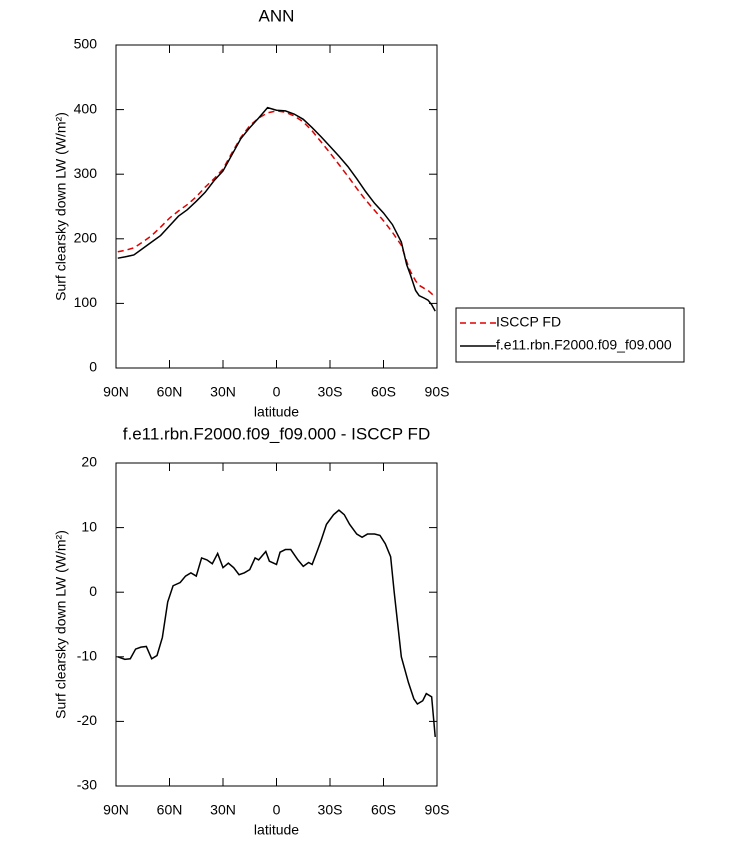 The width and height of the screenshot is (733, 848). Describe the element at coordinates (86, 44) in the screenshot. I see `y-tick-label: 500` at that location.